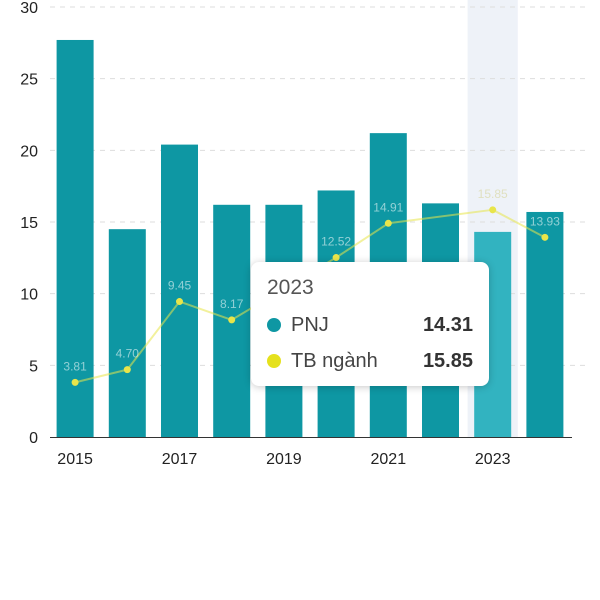  What do you see at coordinates (274, 325) in the screenshot?
I see `pnj-legend-dot` at bounding box center [274, 325].